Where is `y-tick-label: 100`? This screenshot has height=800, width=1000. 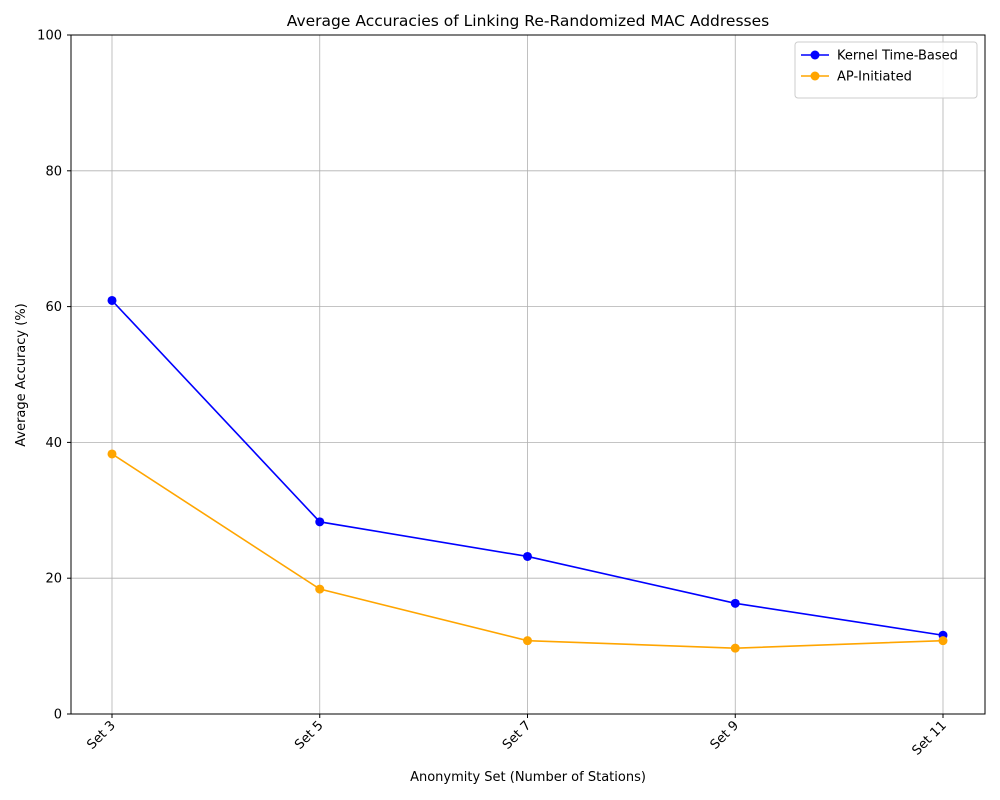 y-tick-label: 100 is located at coordinates (49, 36).